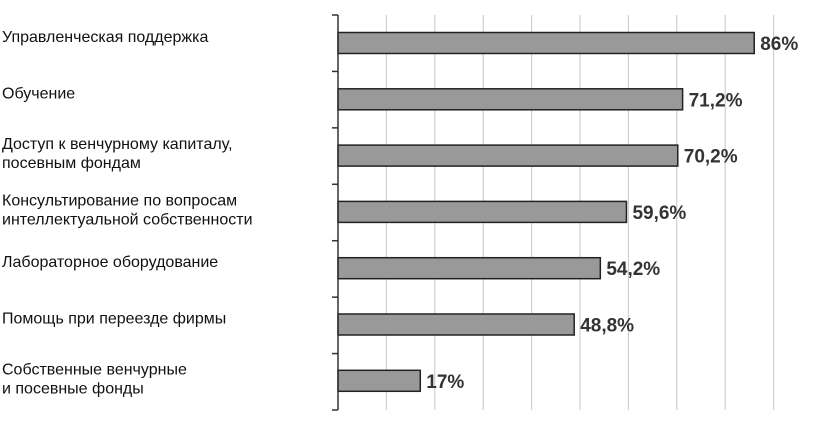 Image resolution: width=817 pixels, height=430 pixels. I want to click on category-label: Лабораторное оборудование, so click(110, 262).